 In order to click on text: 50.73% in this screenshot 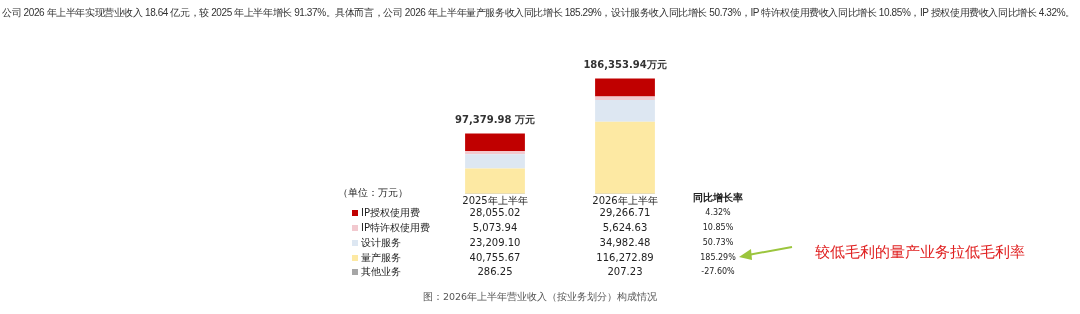, I will do `click(718, 243)`.